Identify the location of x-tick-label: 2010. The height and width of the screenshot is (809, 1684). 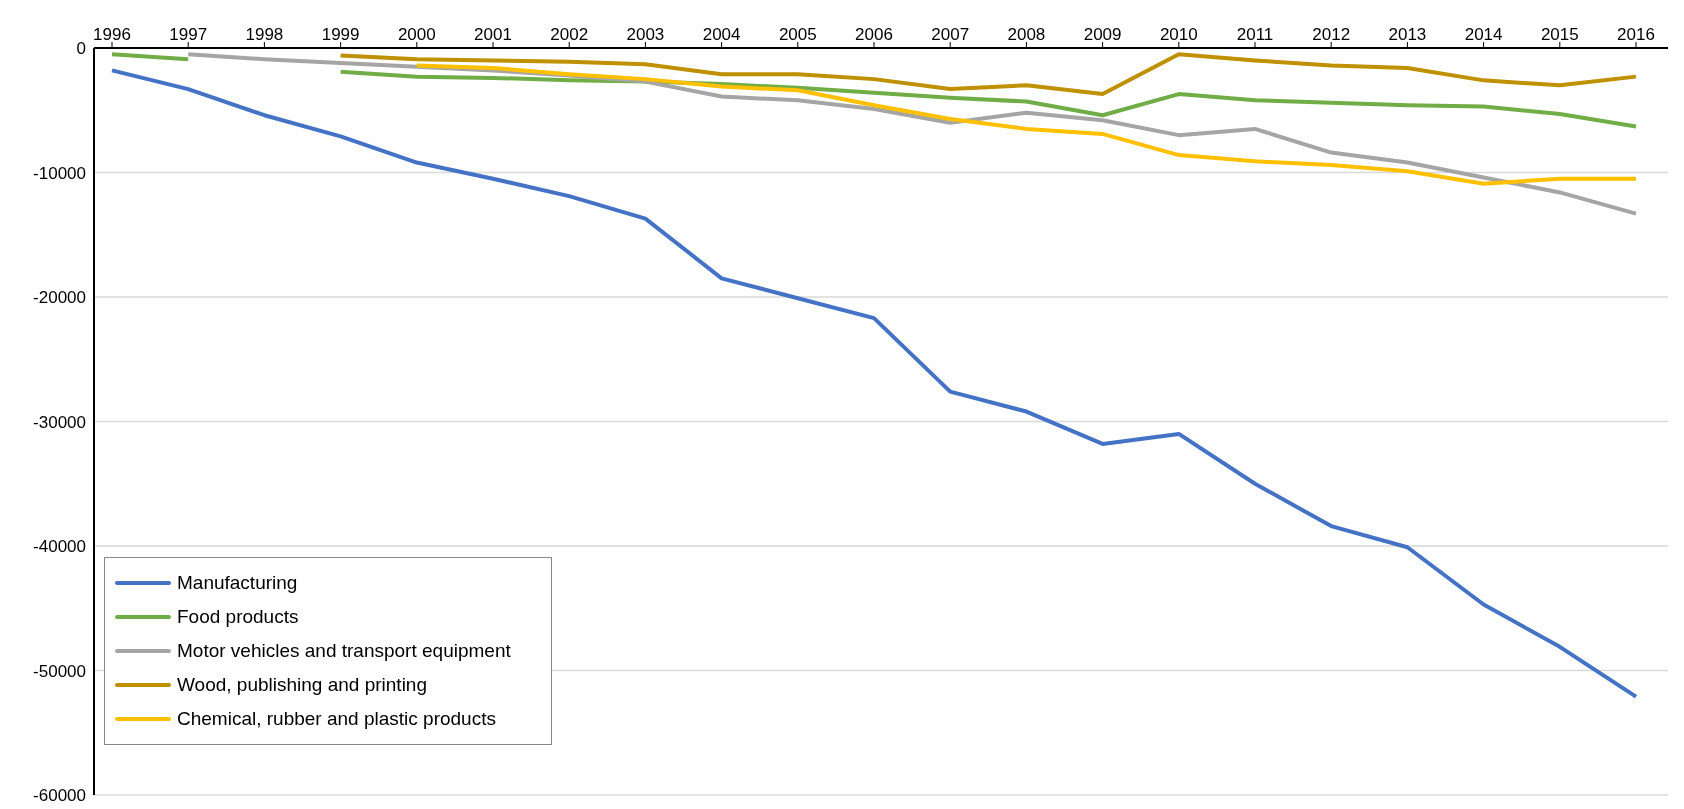
(1178, 34).